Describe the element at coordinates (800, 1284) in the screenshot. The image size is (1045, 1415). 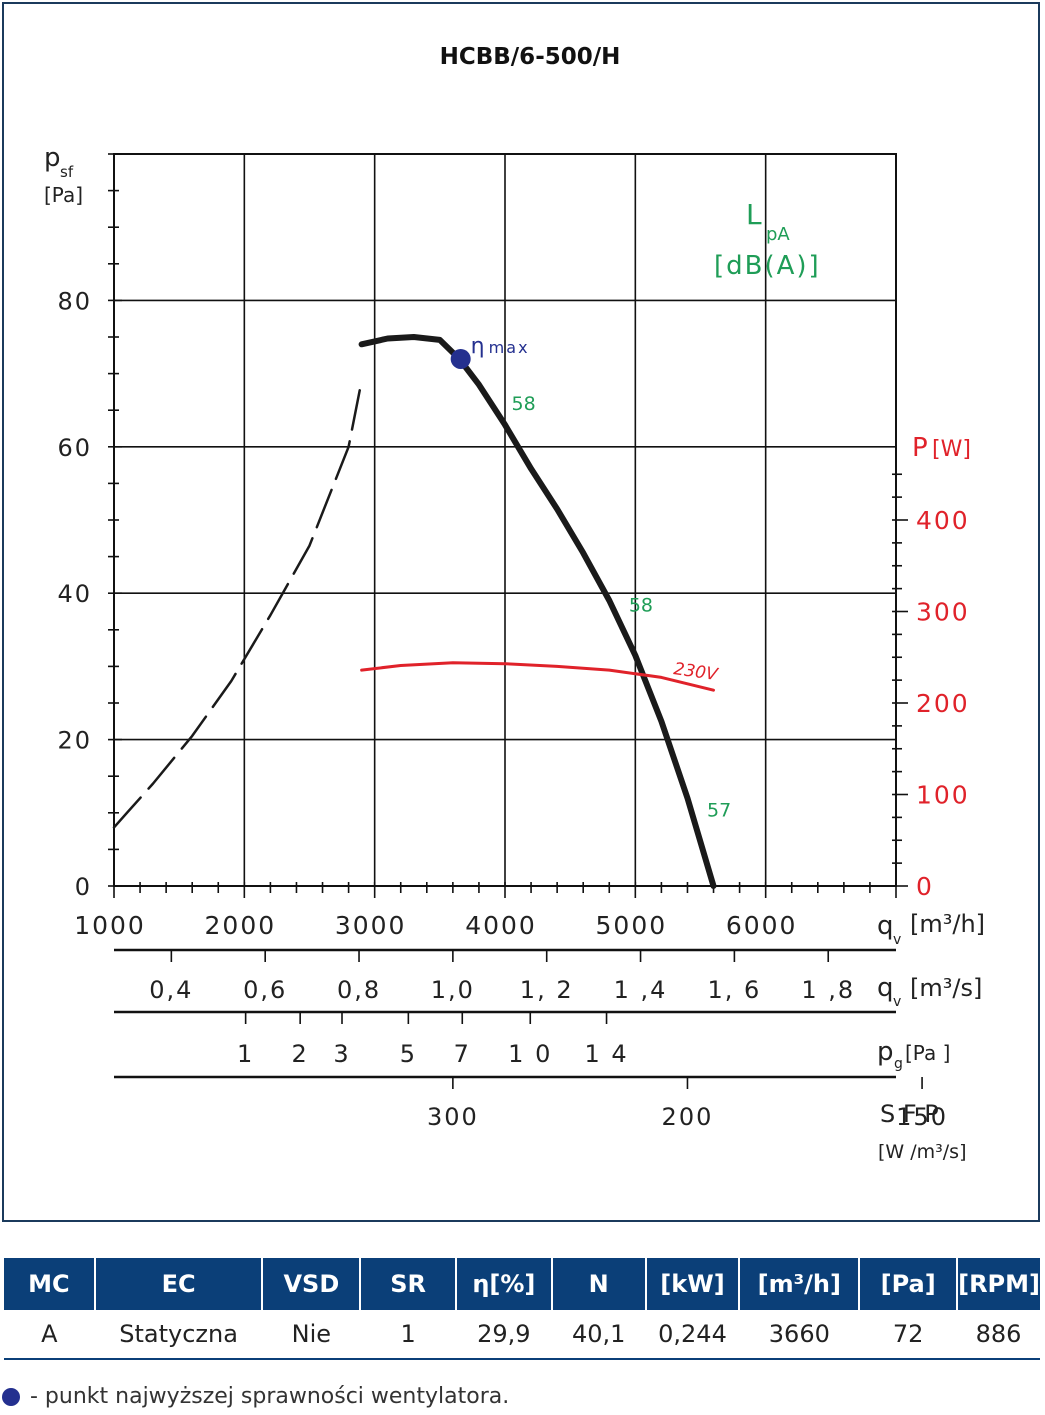
I see `header-m3h: [m³/h]` at that location.